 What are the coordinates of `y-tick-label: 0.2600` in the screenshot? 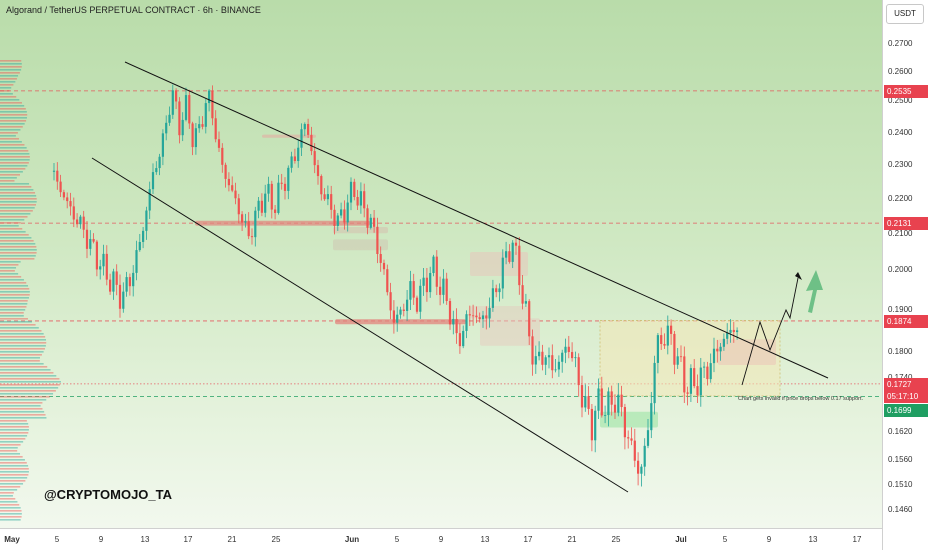 It's located at (900, 71).